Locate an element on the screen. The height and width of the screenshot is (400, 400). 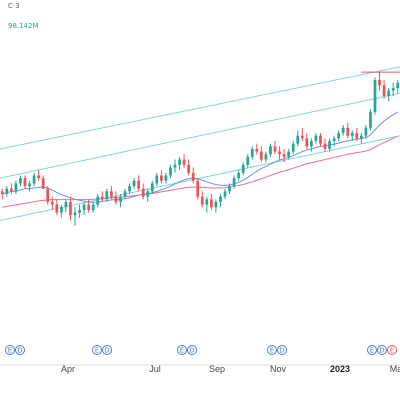
legend-header: C·3 is located at coordinates (14, 6).